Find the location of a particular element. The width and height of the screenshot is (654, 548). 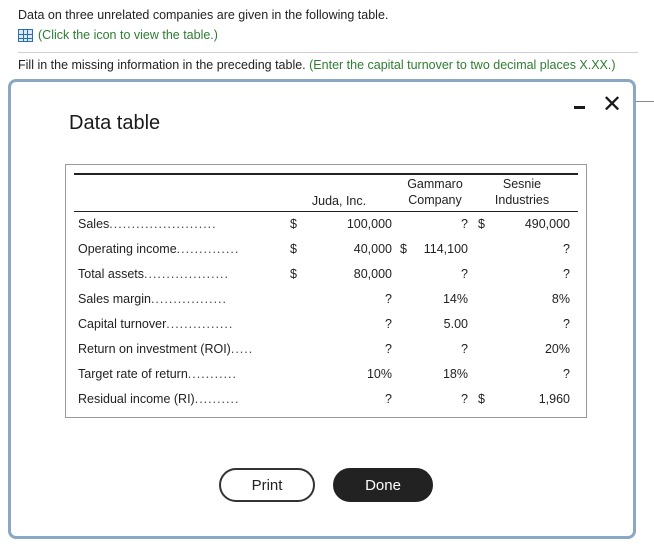

spacer is located at coordinates (326, 289).